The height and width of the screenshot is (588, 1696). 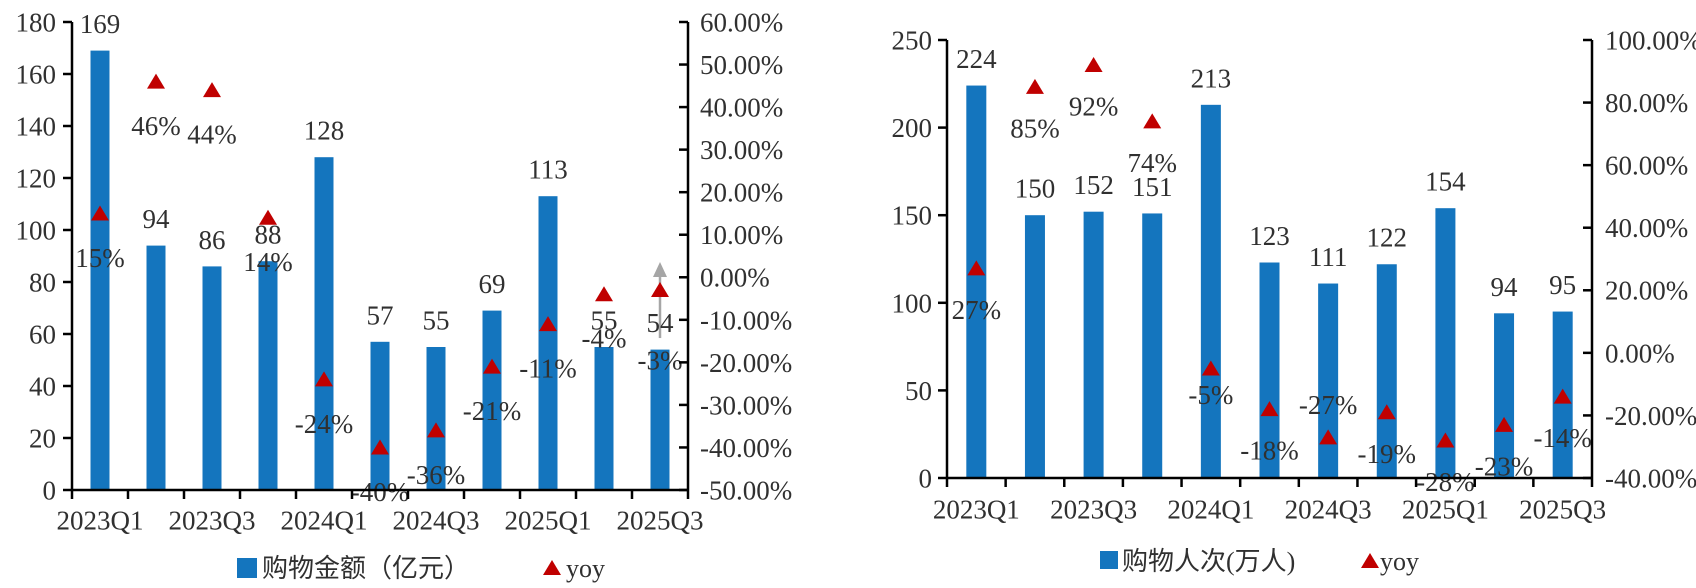 What do you see at coordinates (1328, 509) in the screenshot?
I see `x-axis-tick-label: 2024Q3` at bounding box center [1328, 509].